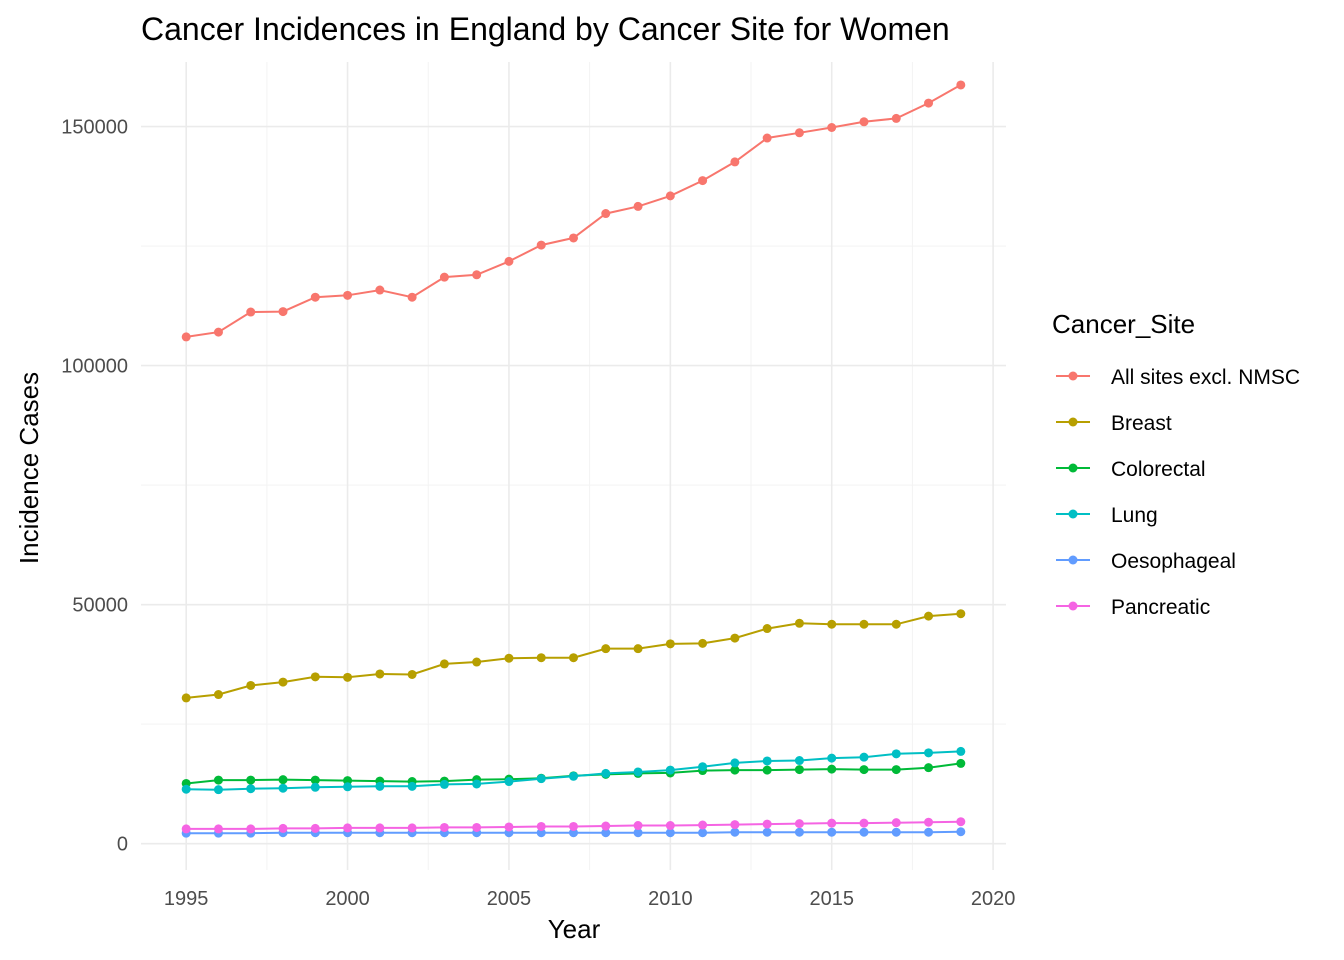 The width and height of the screenshot is (1344, 960). I want to click on x-tick-label: 2010, so click(670, 899).